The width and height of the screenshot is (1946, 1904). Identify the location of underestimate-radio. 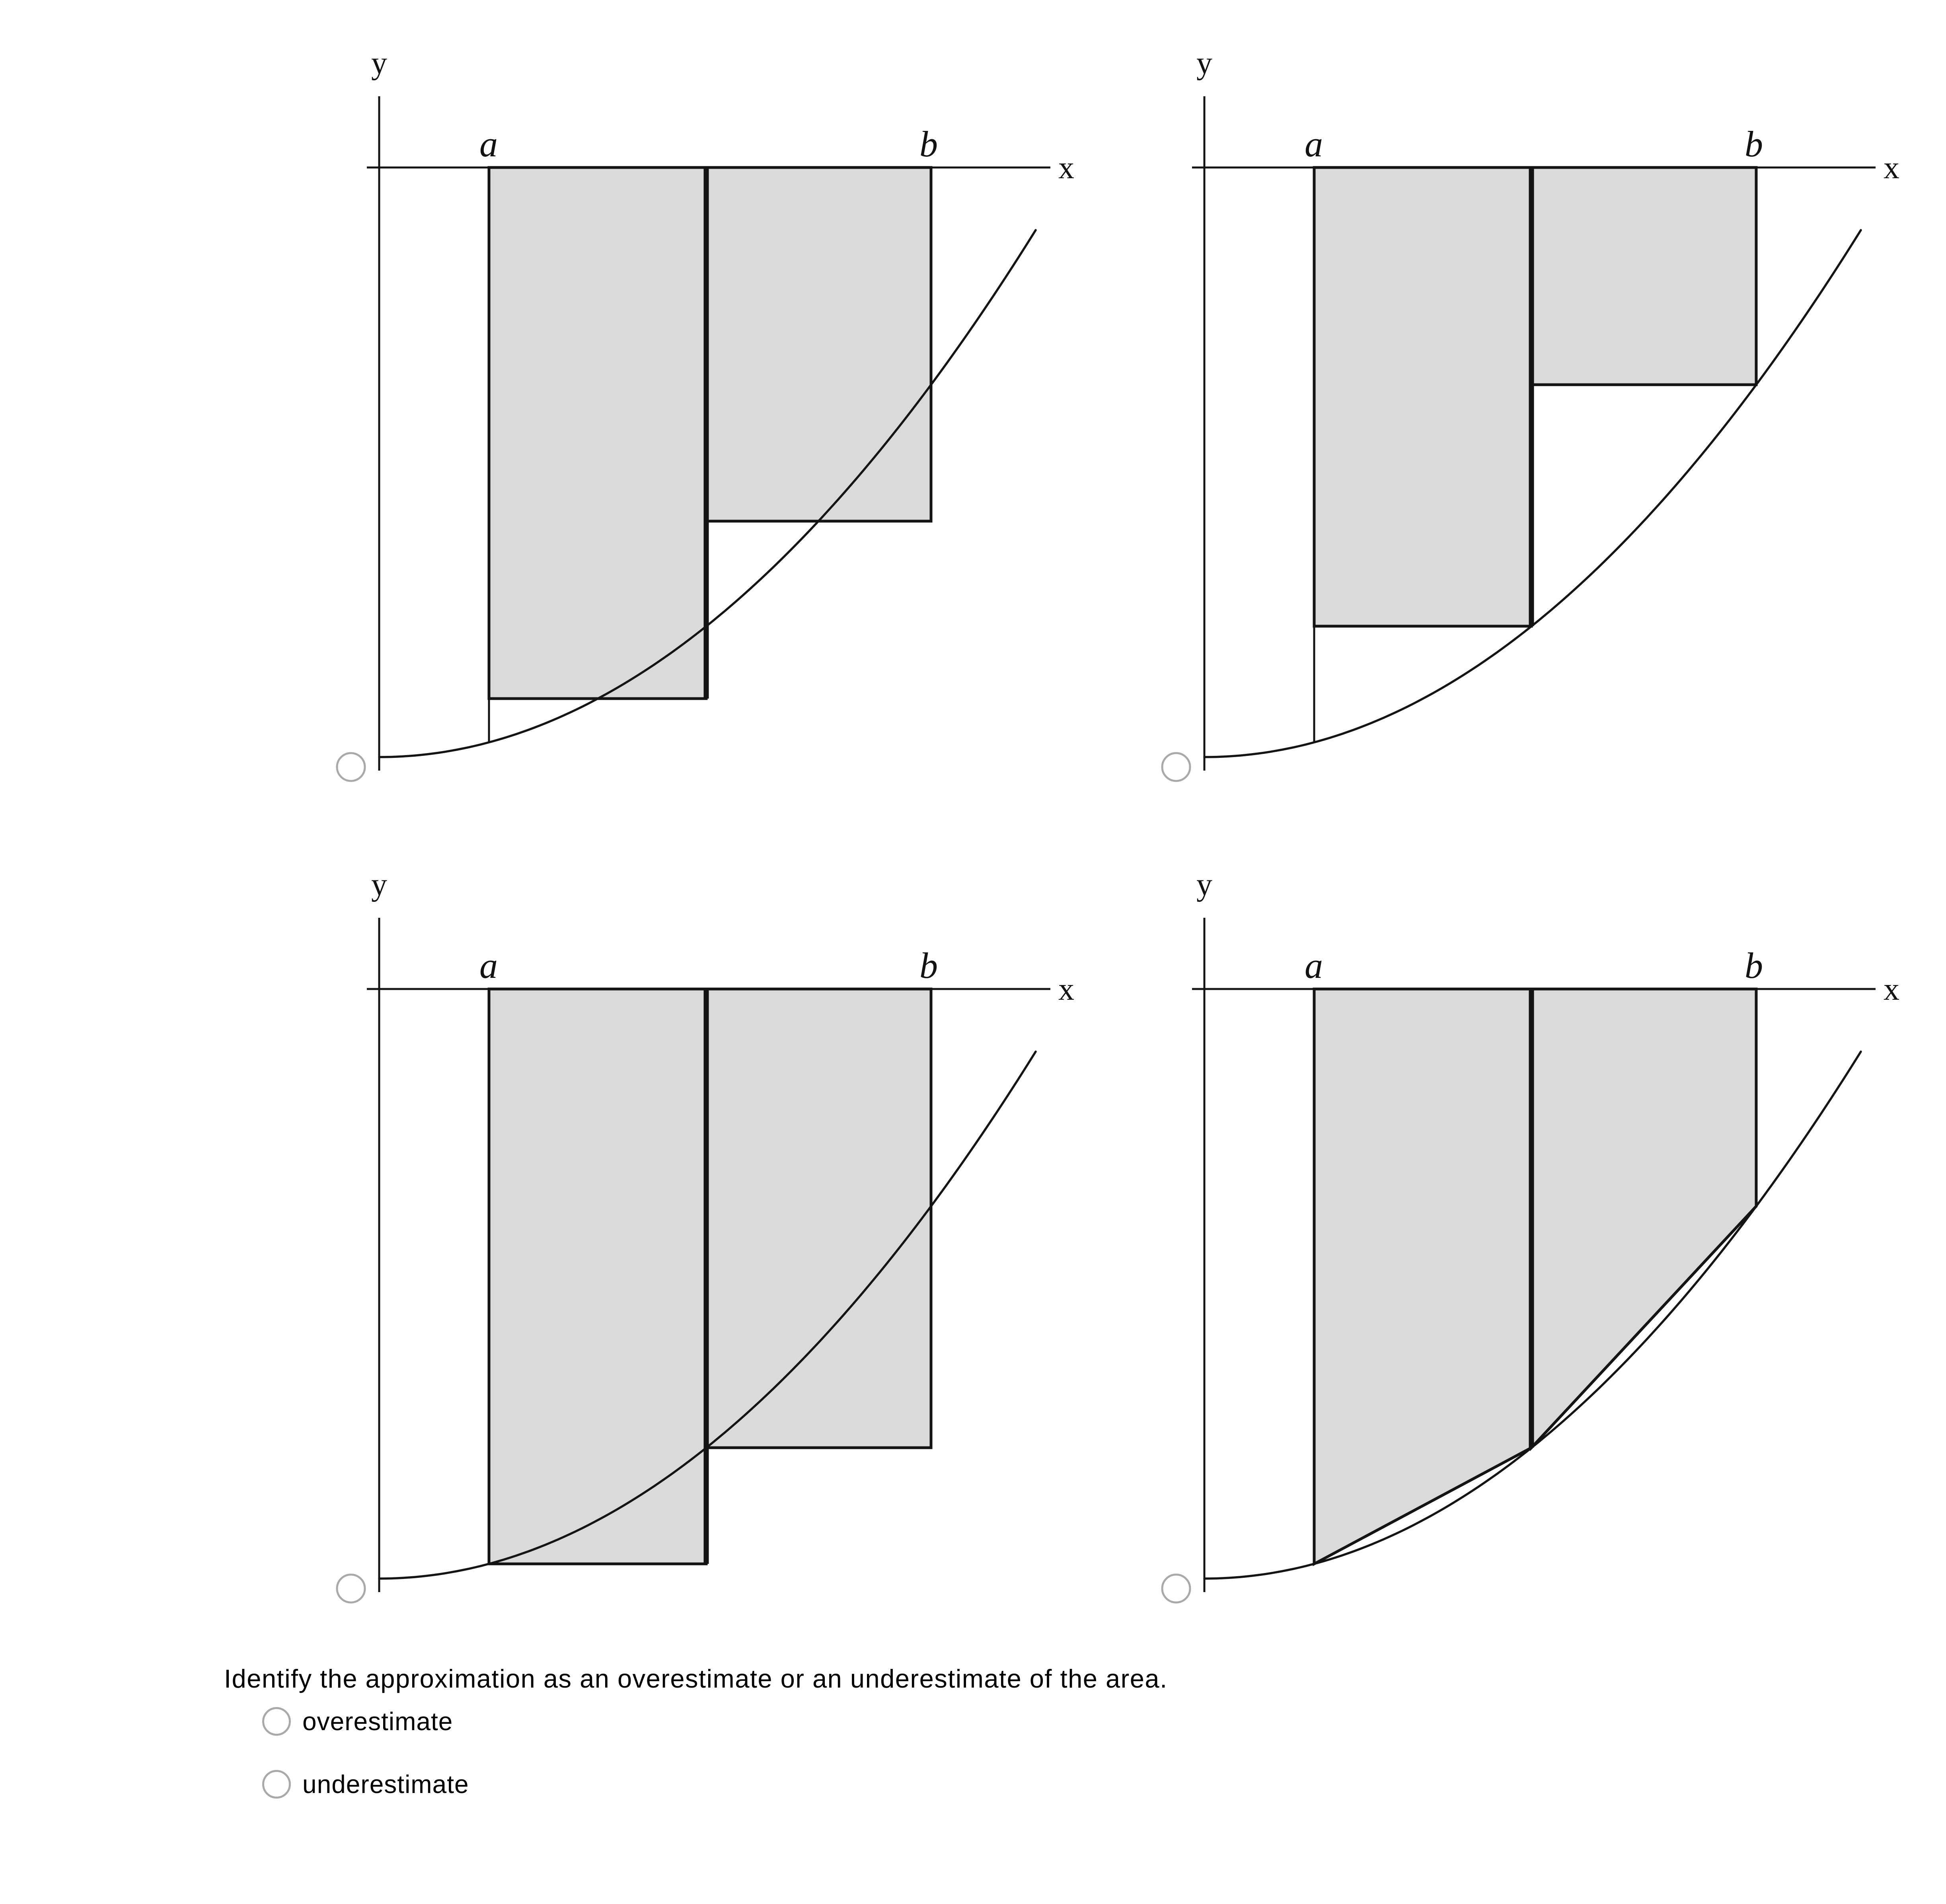
(276, 1784).